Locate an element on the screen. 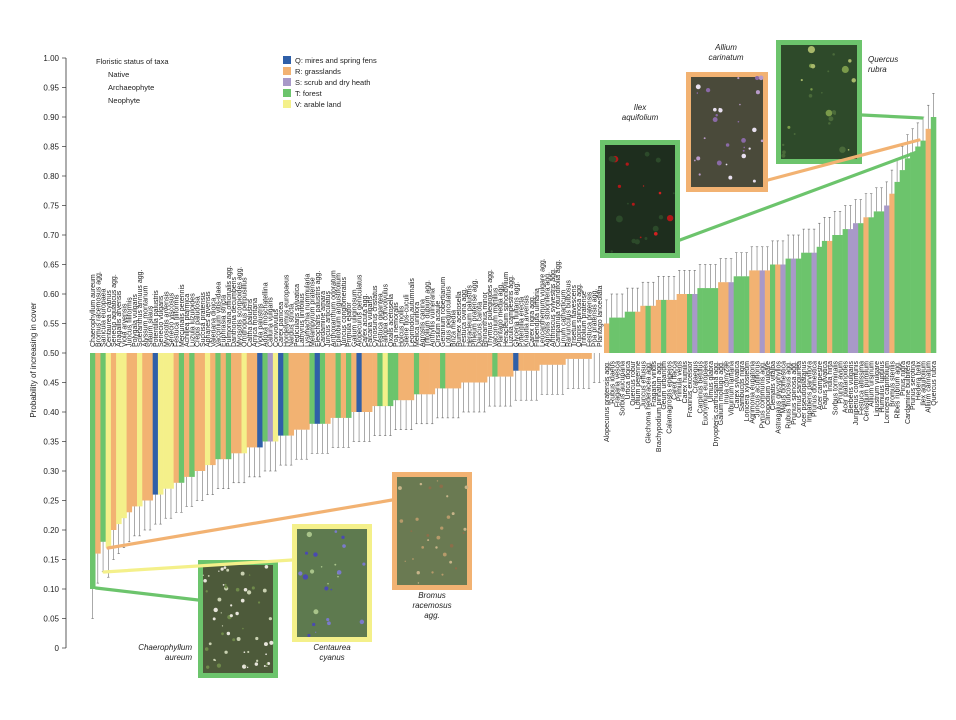 The width and height of the screenshot is (956, 720). taxon-label: Malus domestica is located at coordinates (783, 387).